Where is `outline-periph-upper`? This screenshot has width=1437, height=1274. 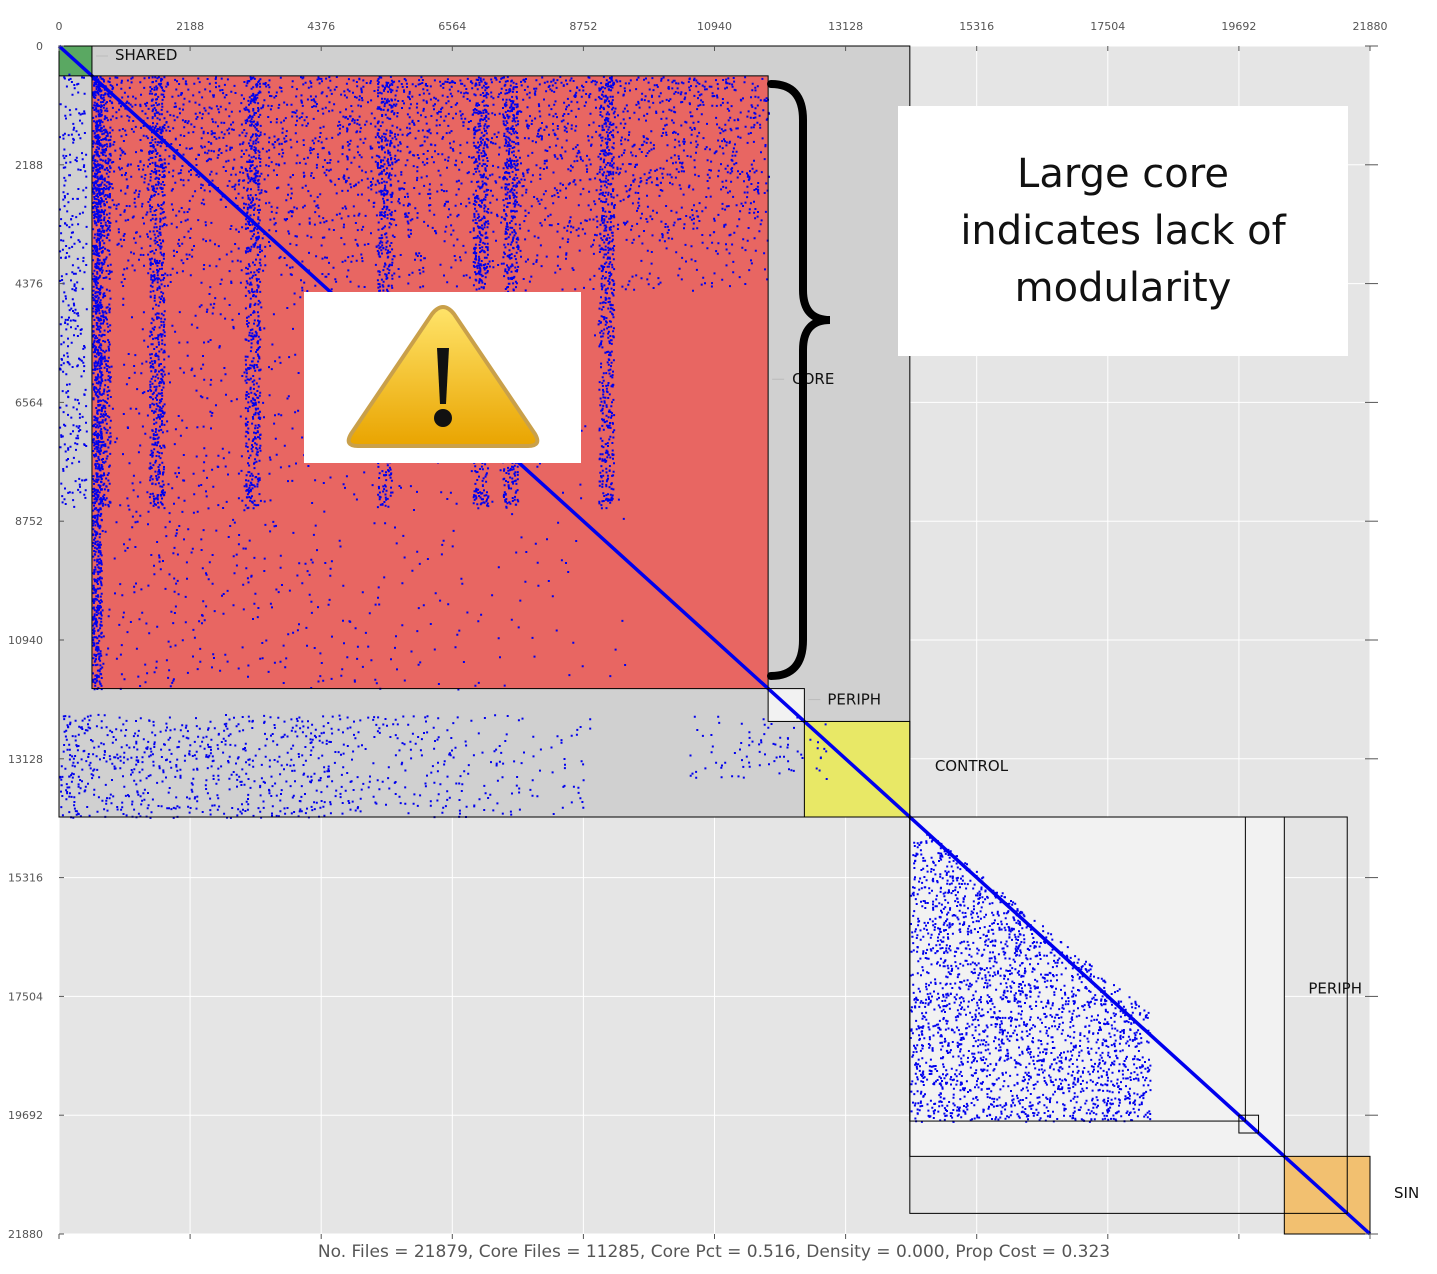
outline-periph-upper is located at coordinates (786, 705).